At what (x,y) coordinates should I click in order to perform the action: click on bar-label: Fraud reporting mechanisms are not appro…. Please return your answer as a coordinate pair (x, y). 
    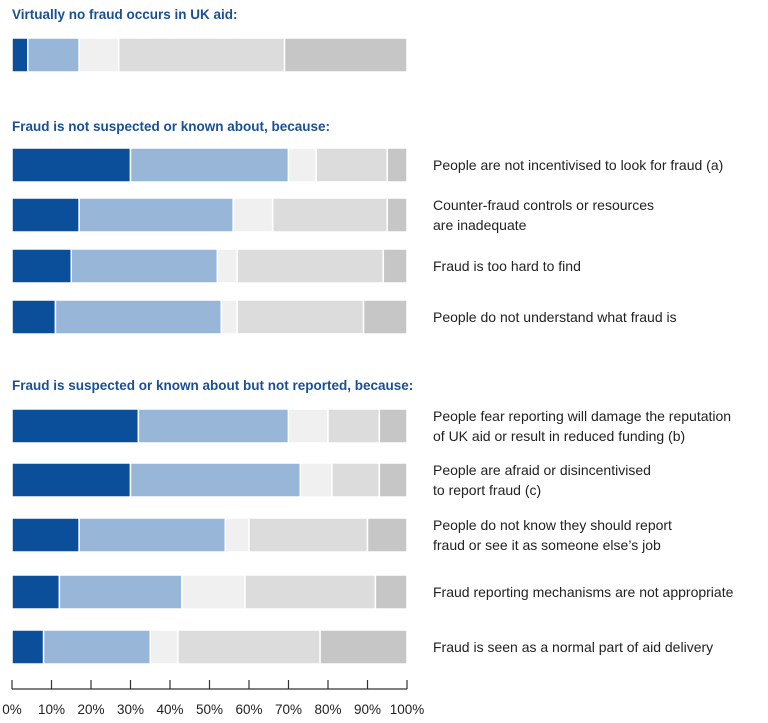
    Looking at the image, I should click on (583, 592).